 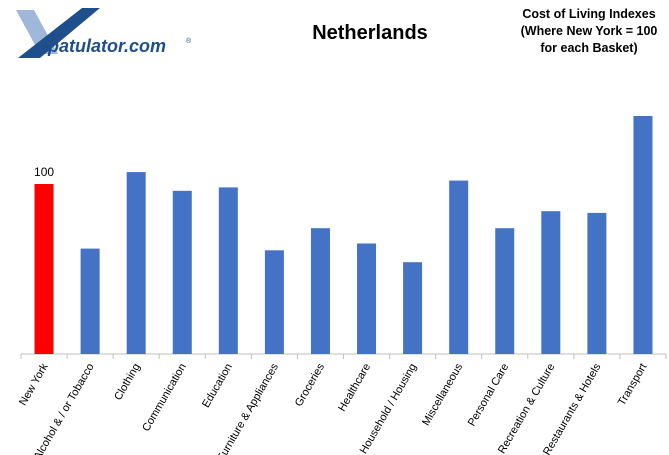 What do you see at coordinates (370, 33) in the screenshot?
I see `chart-title: Netherlands` at bounding box center [370, 33].